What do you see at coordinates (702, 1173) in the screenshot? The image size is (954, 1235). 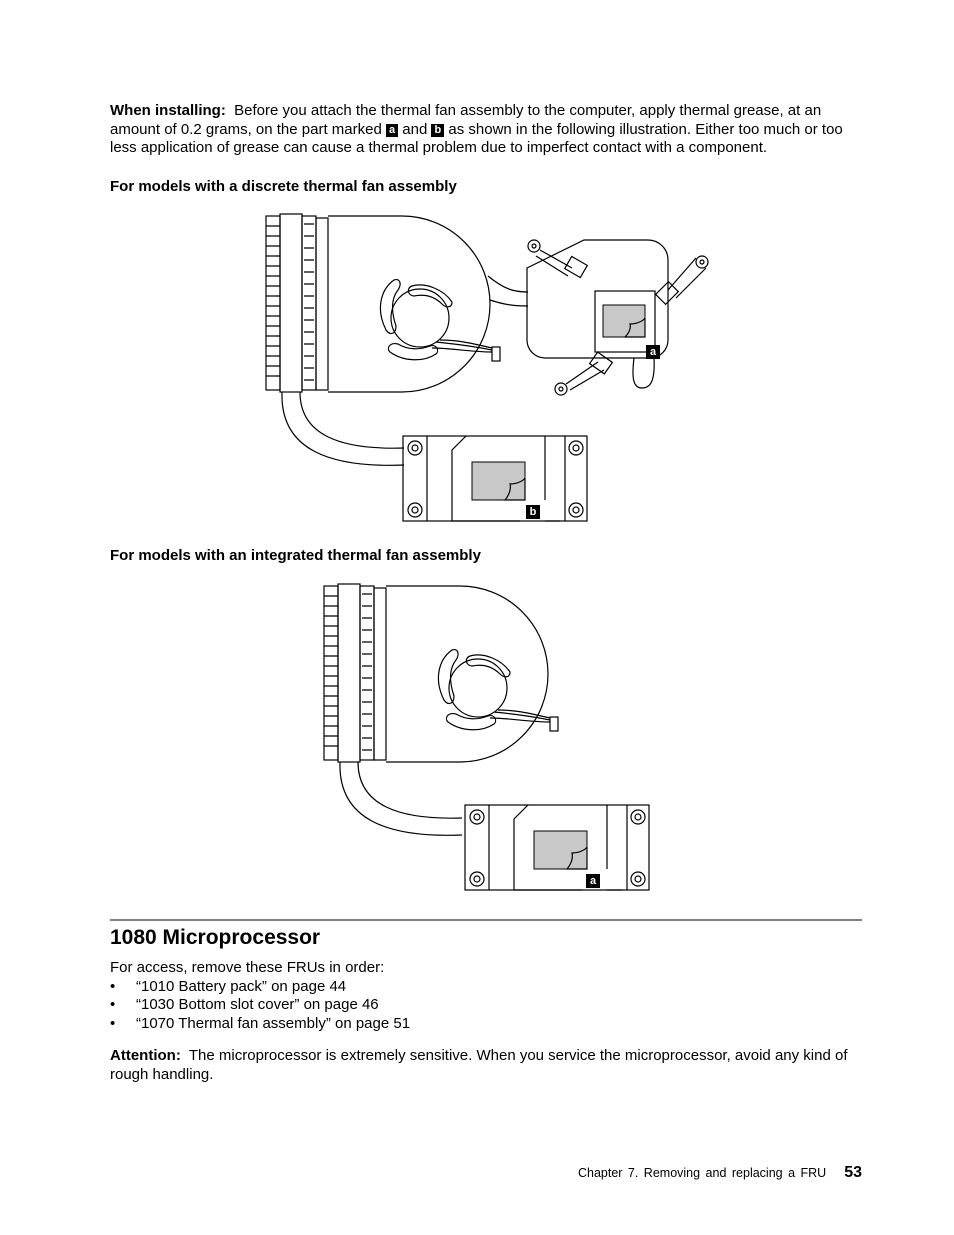 I see `chapter: Chapter 7. Removing and replacing a FRU` at bounding box center [702, 1173].